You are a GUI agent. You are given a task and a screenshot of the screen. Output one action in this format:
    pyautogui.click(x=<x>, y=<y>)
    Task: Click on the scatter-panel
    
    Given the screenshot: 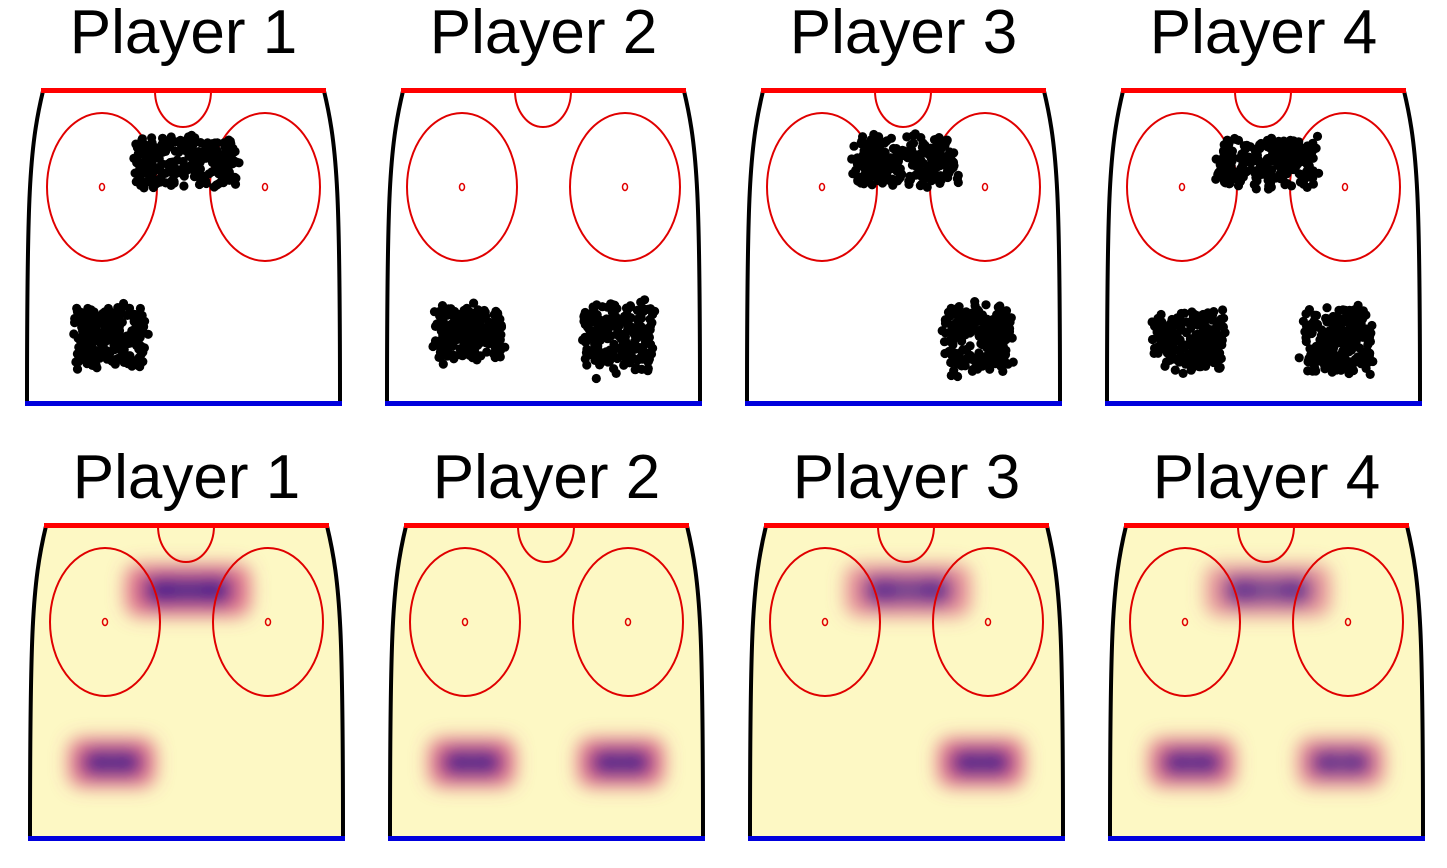 What is the action you would take?
    pyautogui.click(x=1263, y=247)
    